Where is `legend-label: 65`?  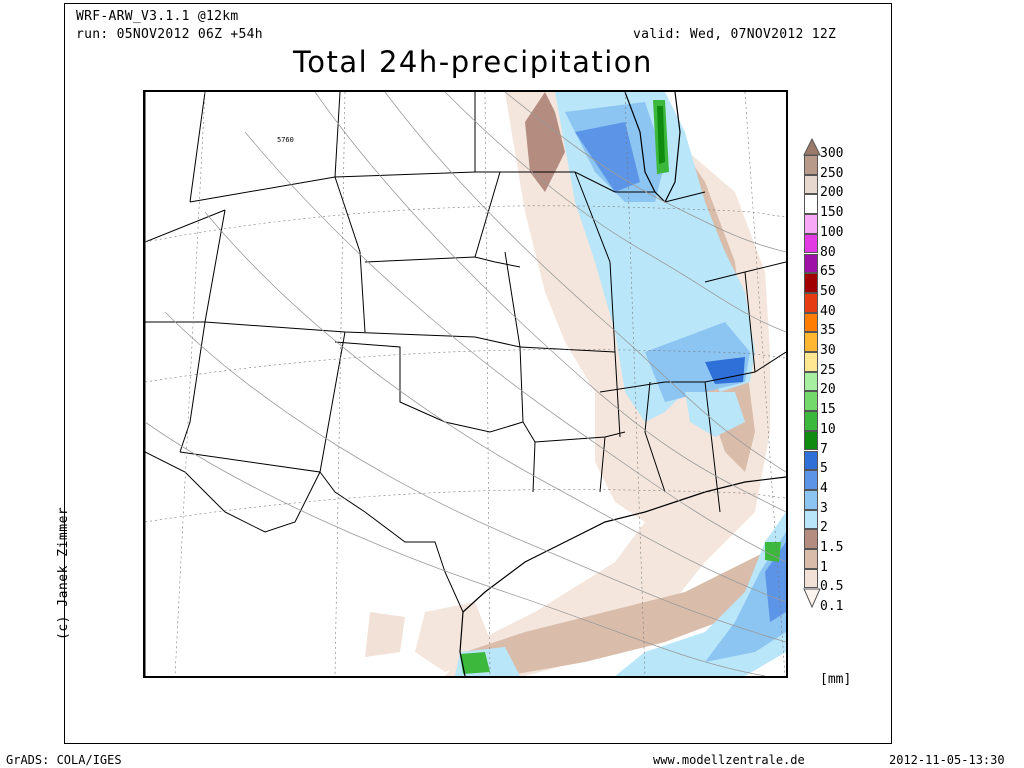 legend-label: 65 is located at coordinates (828, 272).